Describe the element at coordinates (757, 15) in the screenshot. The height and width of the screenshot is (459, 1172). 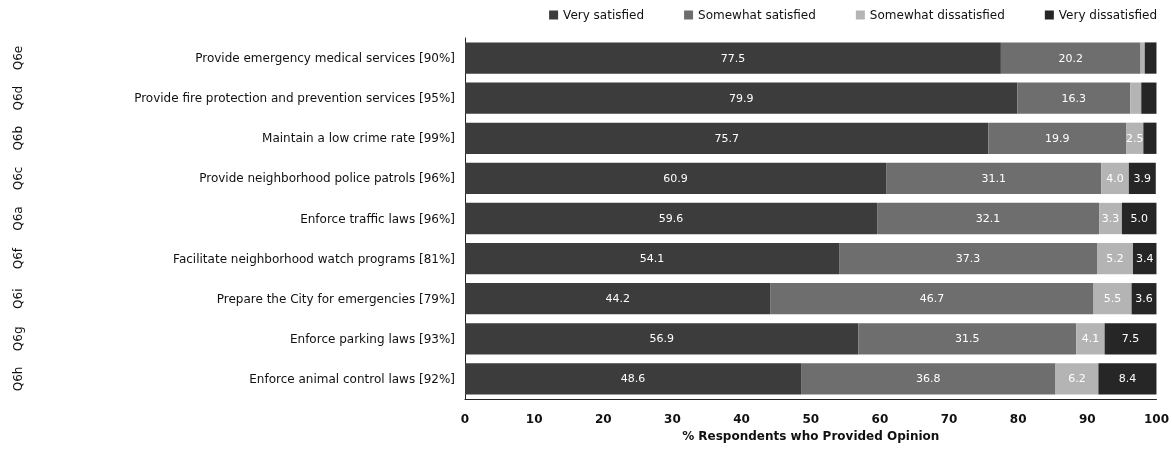
I see `legend-label: Somewhat satisfied` at that location.